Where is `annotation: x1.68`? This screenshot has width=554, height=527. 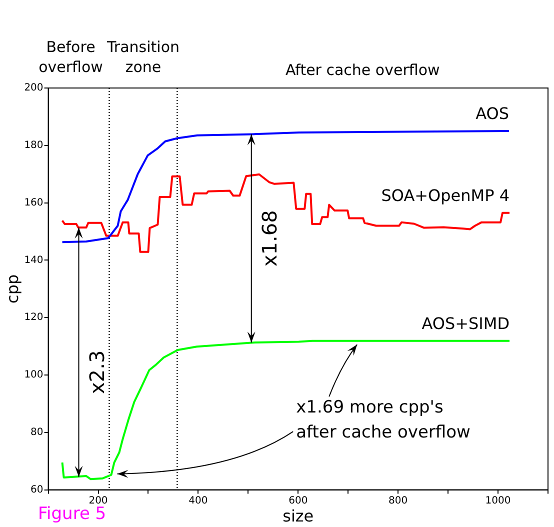
annotation: x1.68 is located at coordinates (270, 238).